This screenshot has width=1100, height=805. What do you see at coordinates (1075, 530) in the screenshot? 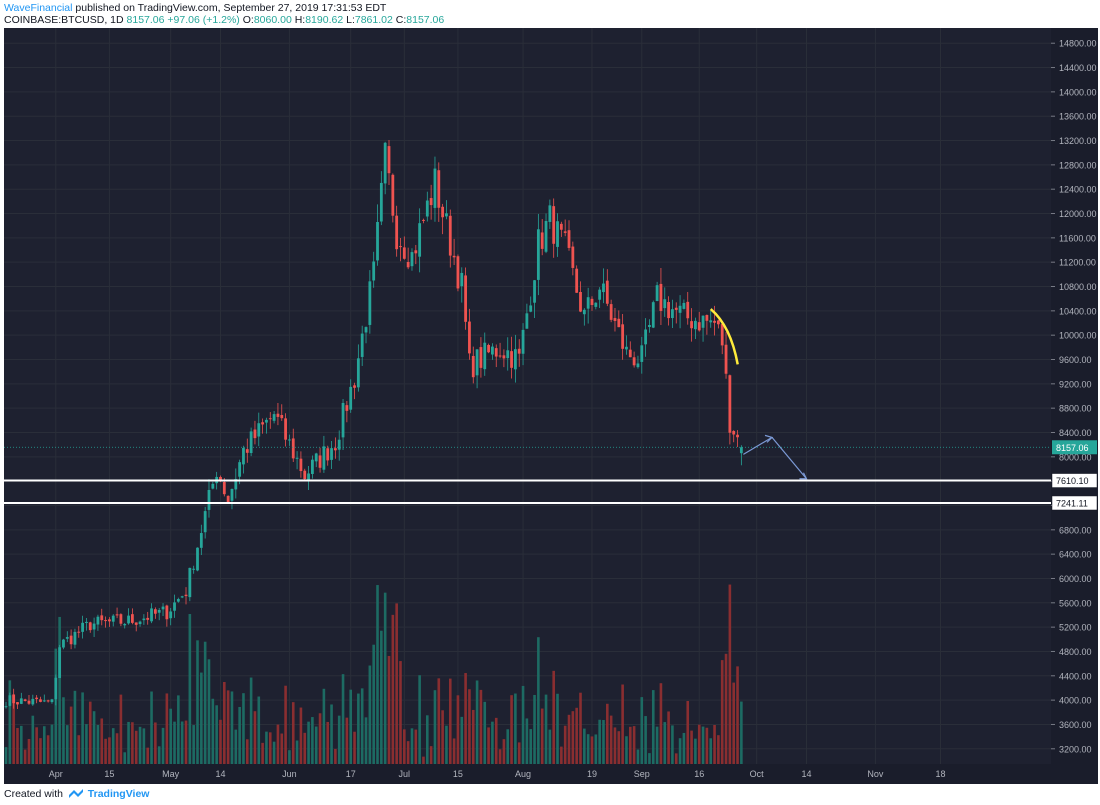
I see `price-tick-label: 6800.00` at bounding box center [1075, 530].